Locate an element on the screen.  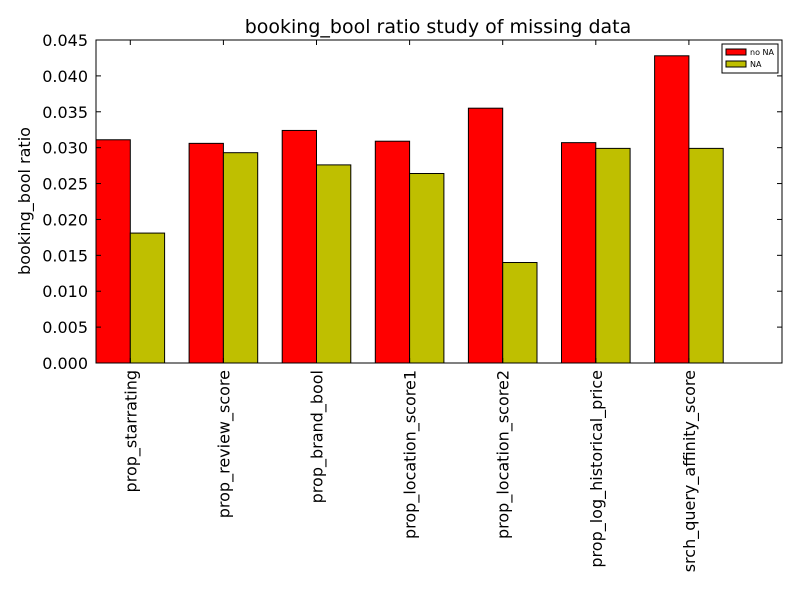
x-tick-label: prop_log_historical_price is located at coordinates (597, 469).